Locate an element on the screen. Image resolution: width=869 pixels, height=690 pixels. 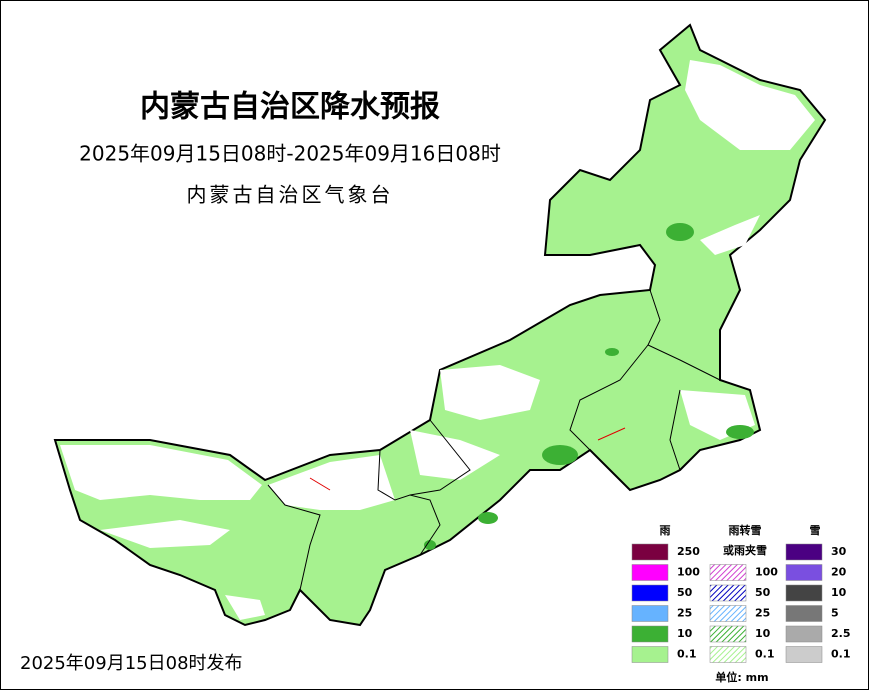
legend-value: 20 is located at coordinates (839, 572).